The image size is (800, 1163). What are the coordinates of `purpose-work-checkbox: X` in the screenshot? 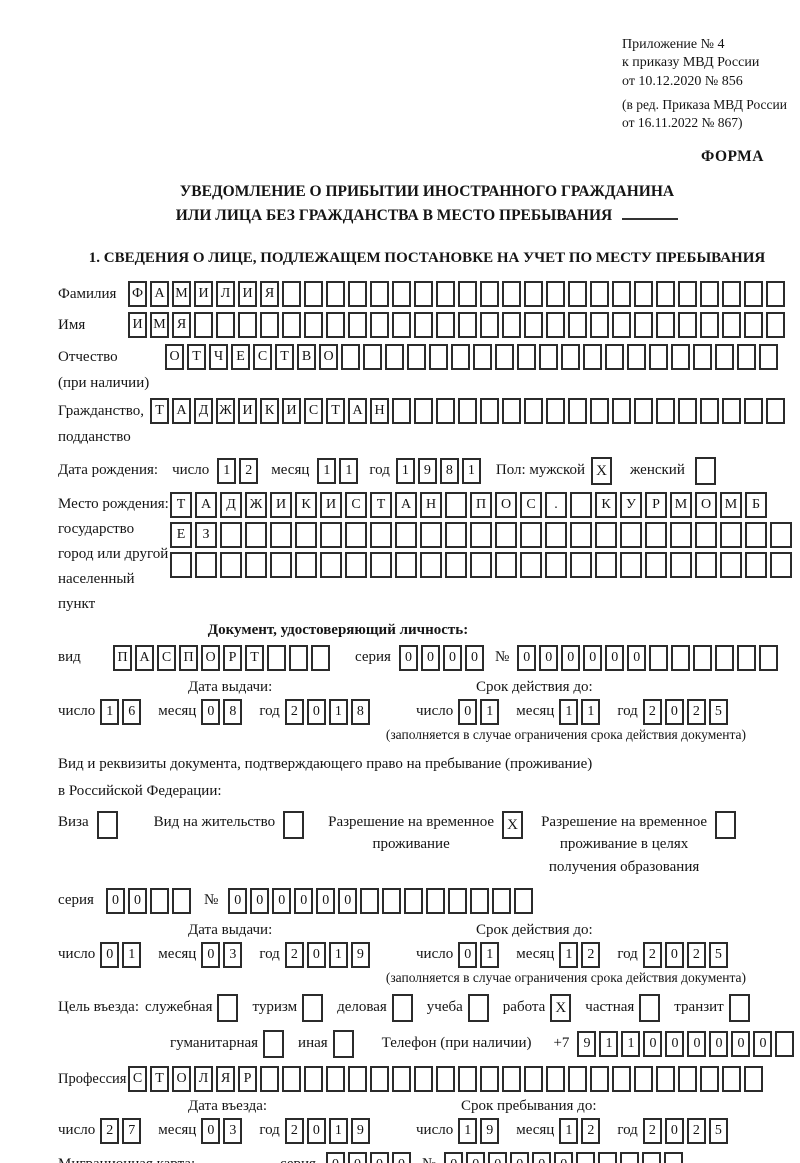 It's located at (561, 1008).